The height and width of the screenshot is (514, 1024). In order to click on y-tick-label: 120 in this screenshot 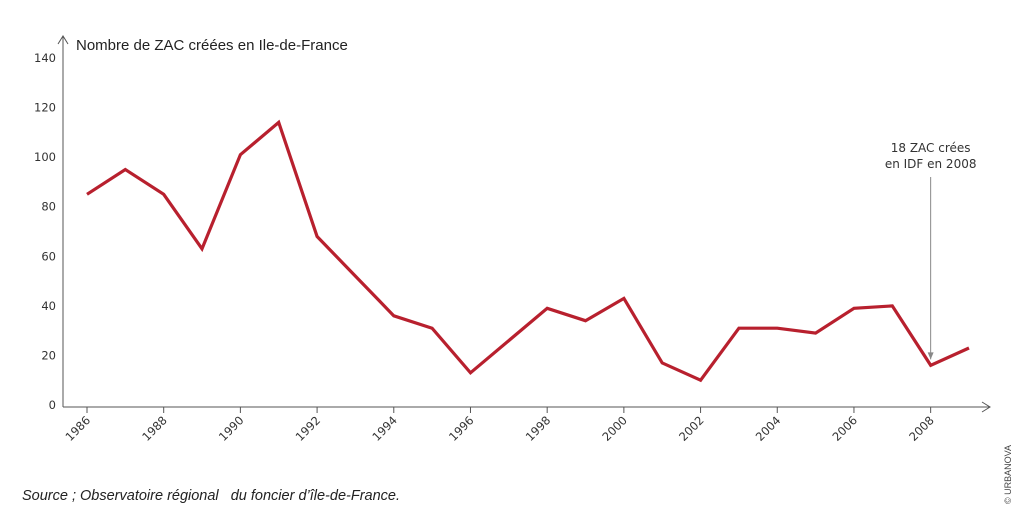, I will do `click(45, 108)`.